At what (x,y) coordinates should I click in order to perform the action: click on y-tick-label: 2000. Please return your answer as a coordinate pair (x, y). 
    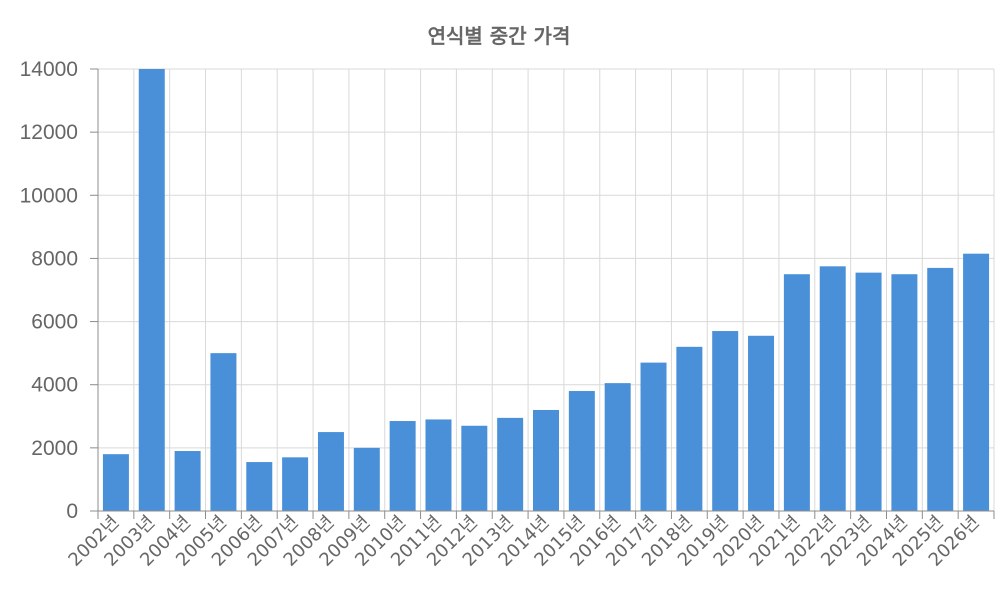
    Looking at the image, I should click on (54, 448).